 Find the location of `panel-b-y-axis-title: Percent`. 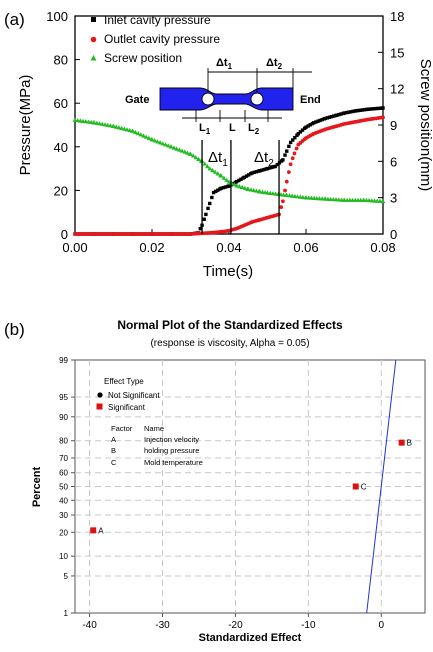

panel-b-y-axis-title: Percent is located at coordinates (37, 486).